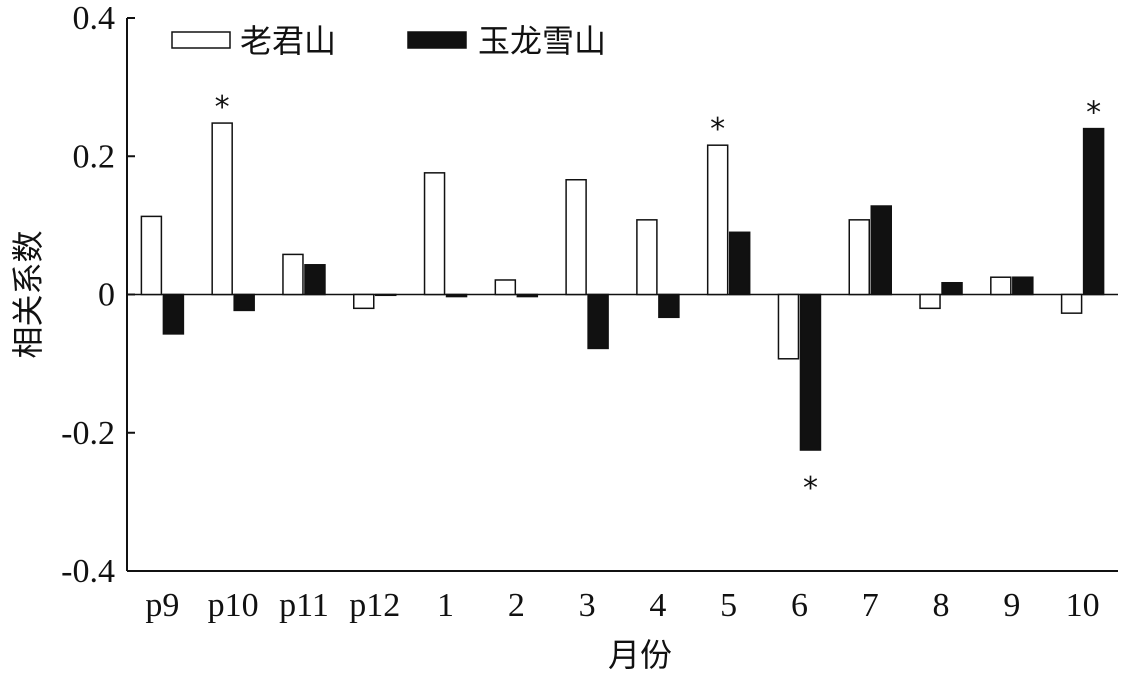 The width and height of the screenshot is (1134, 673). Describe the element at coordinates (587, 605) in the screenshot. I see `x-tick-label: 3` at that location.